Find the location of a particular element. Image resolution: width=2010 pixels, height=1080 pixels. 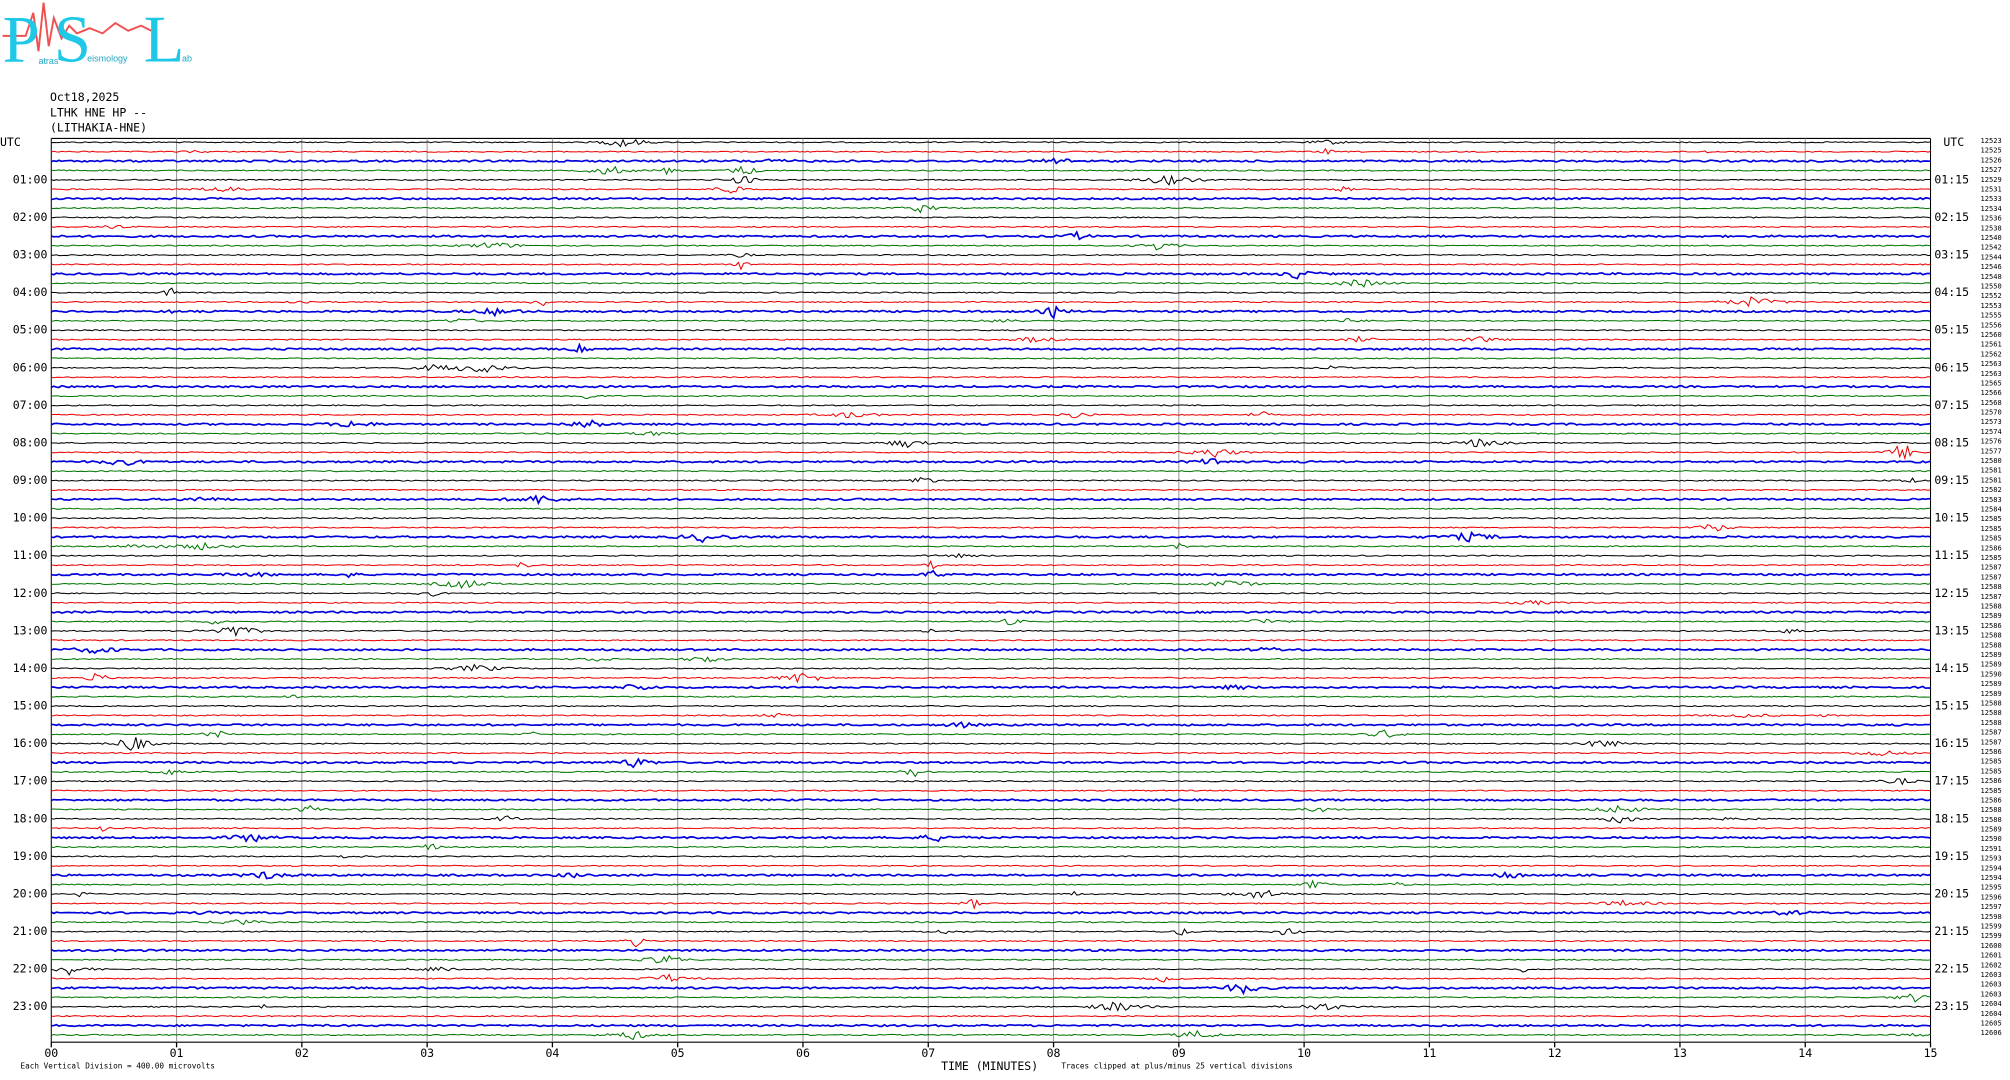

hour-label-left: 17:00 is located at coordinates (30, 781).